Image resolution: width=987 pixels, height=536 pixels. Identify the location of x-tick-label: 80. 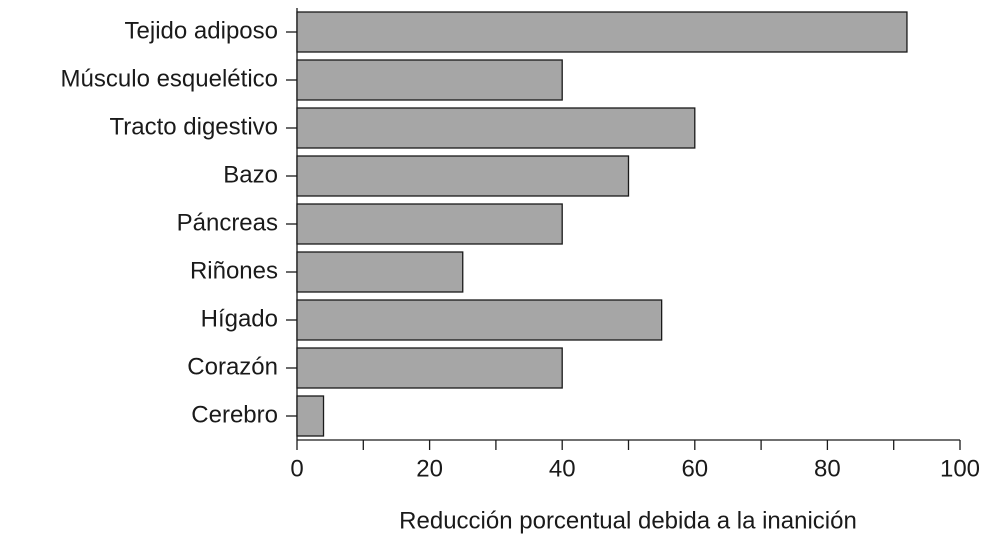
(827, 468).